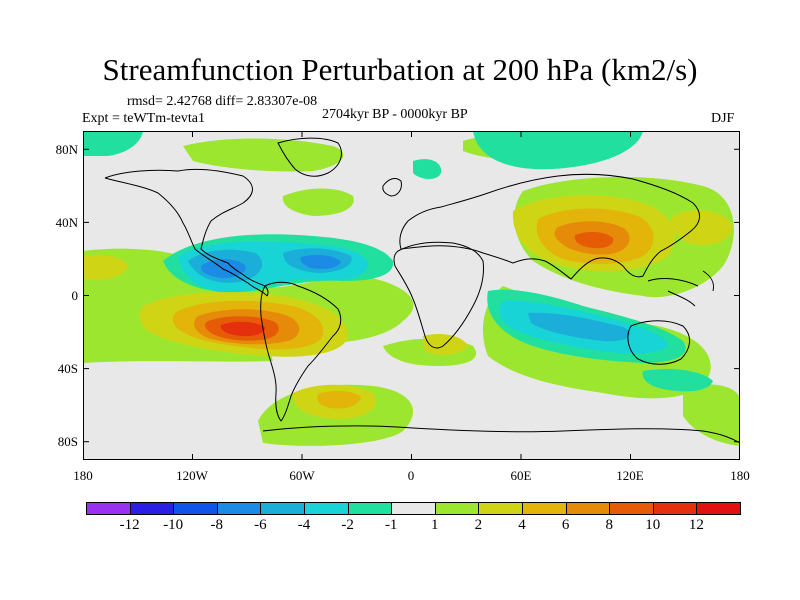 The height and width of the screenshot is (600, 800). Describe the element at coordinates (217, 525) in the screenshot. I see `colorbar-label: -8` at that location.